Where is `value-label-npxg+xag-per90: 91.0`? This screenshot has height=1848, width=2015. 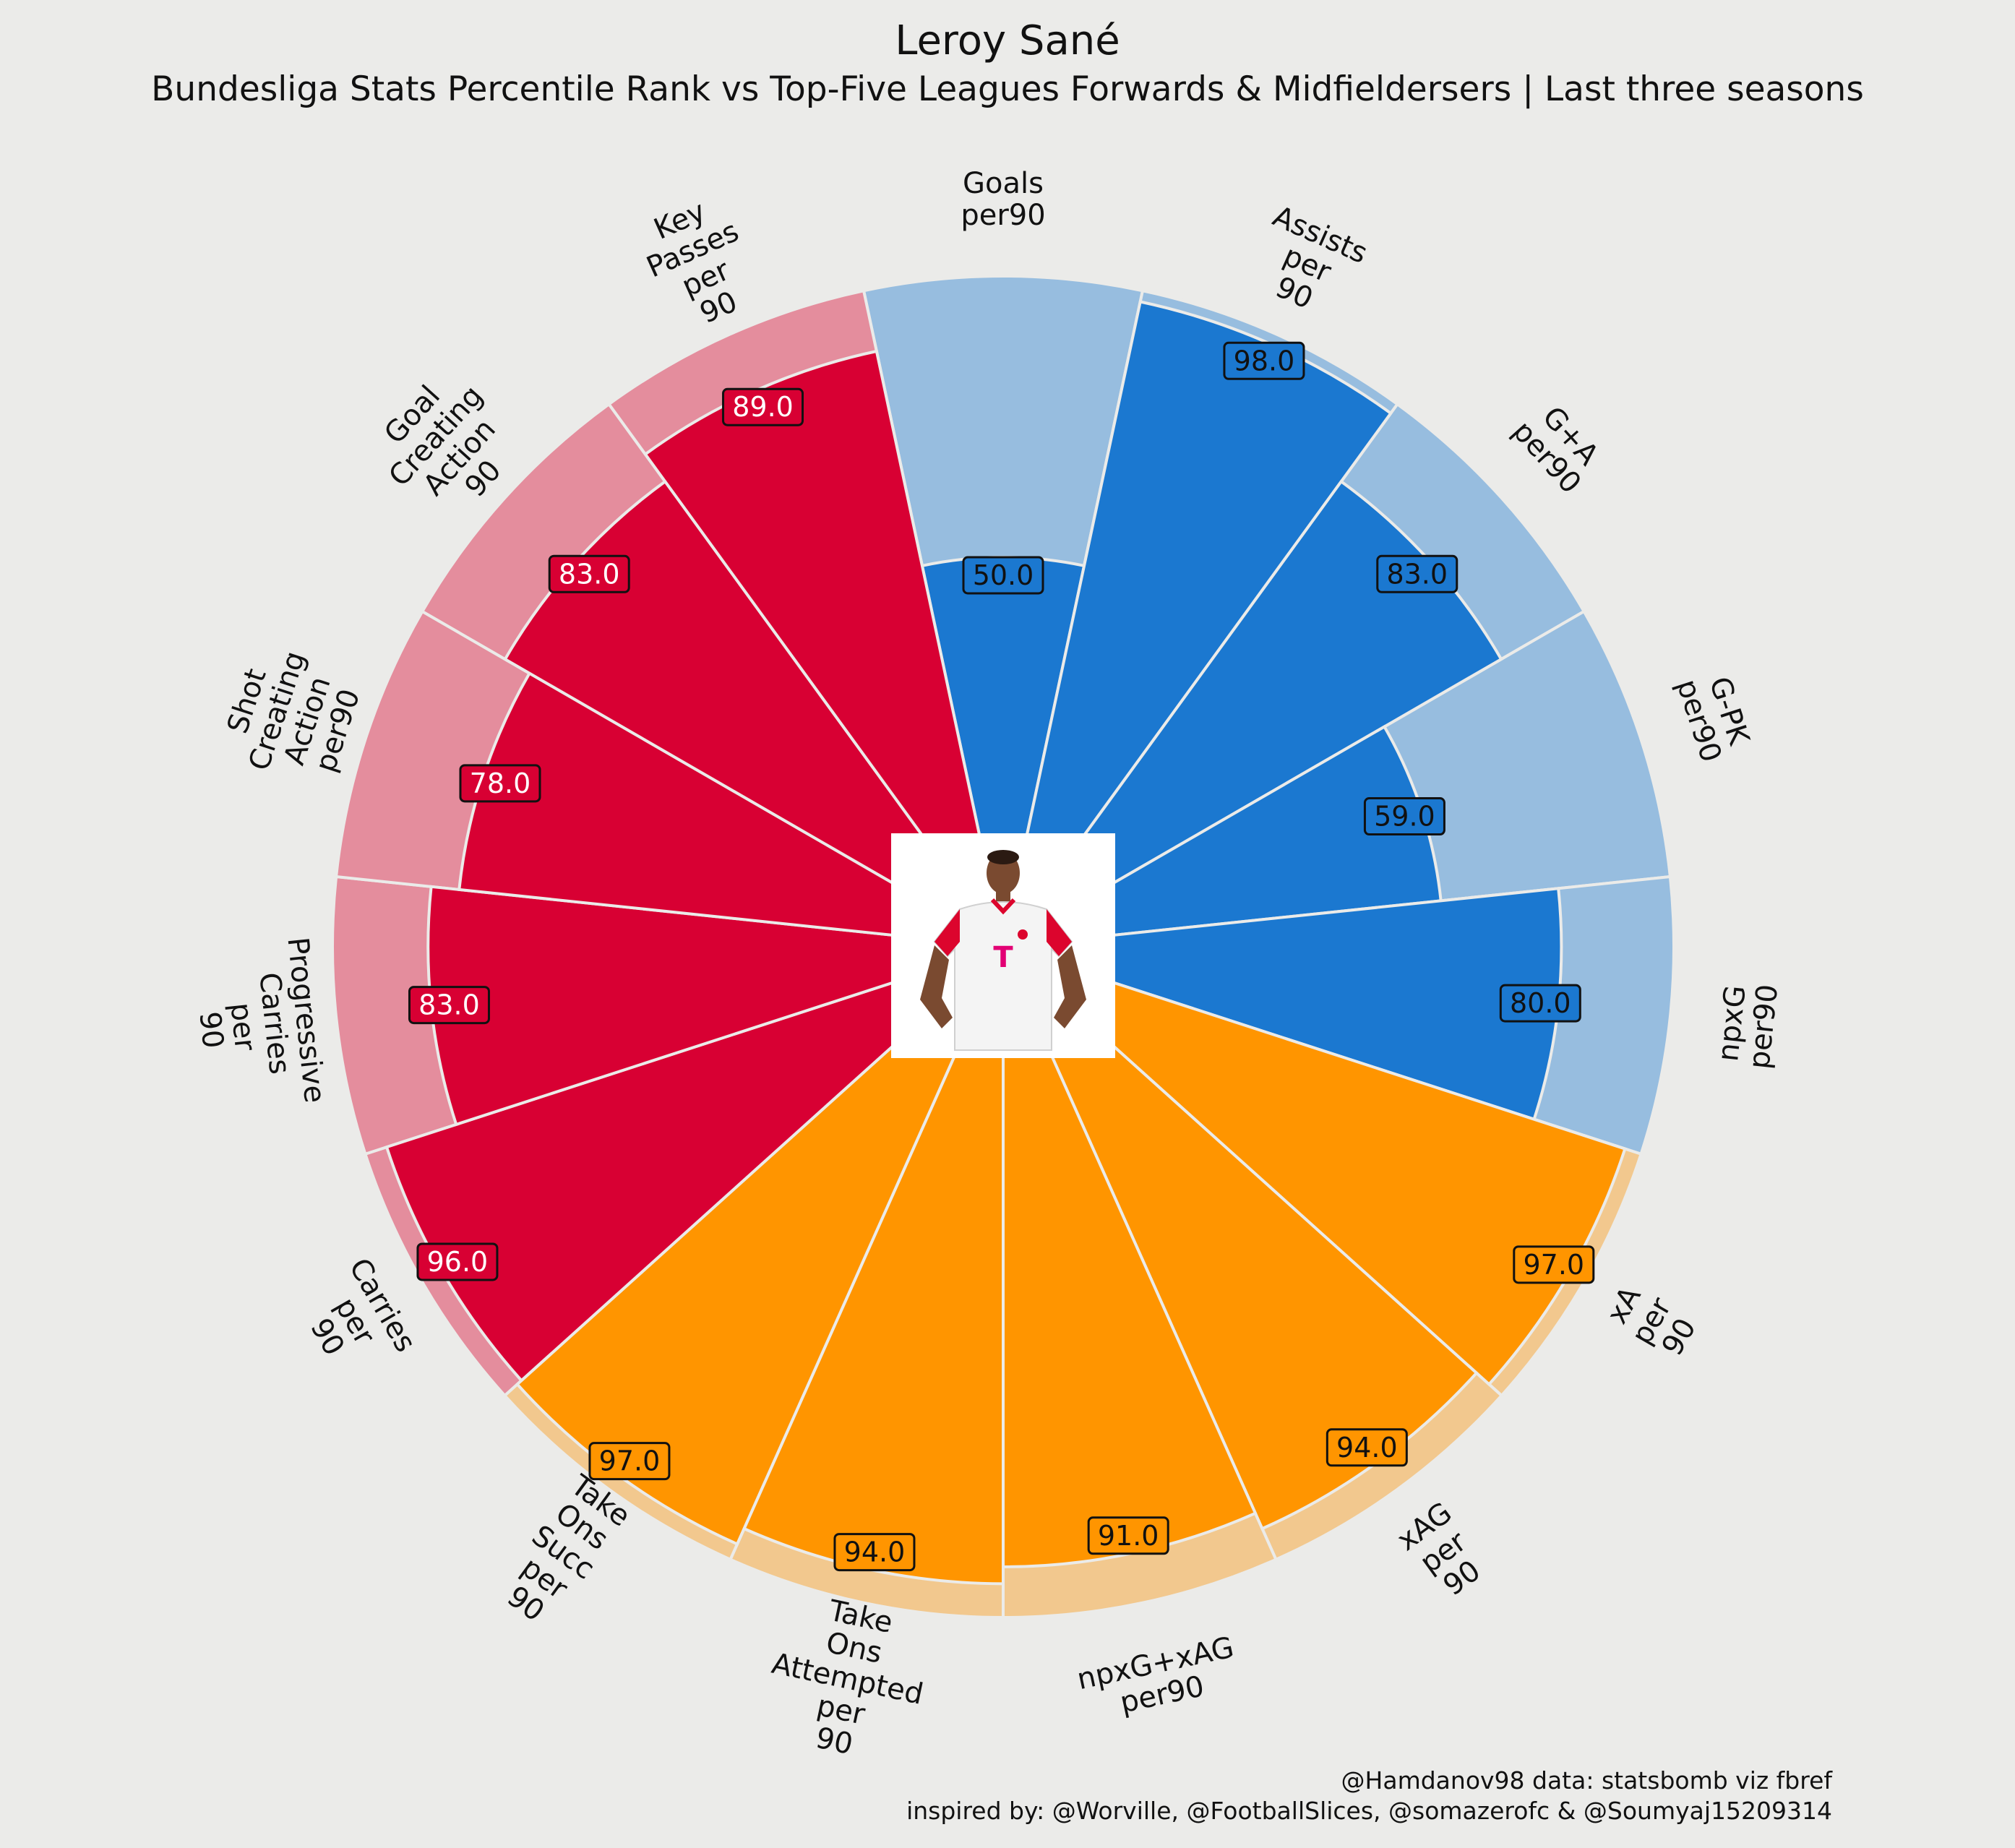
value-label-npxg+xag-per90: 91.0 is located at coordinates (1128, 1535).